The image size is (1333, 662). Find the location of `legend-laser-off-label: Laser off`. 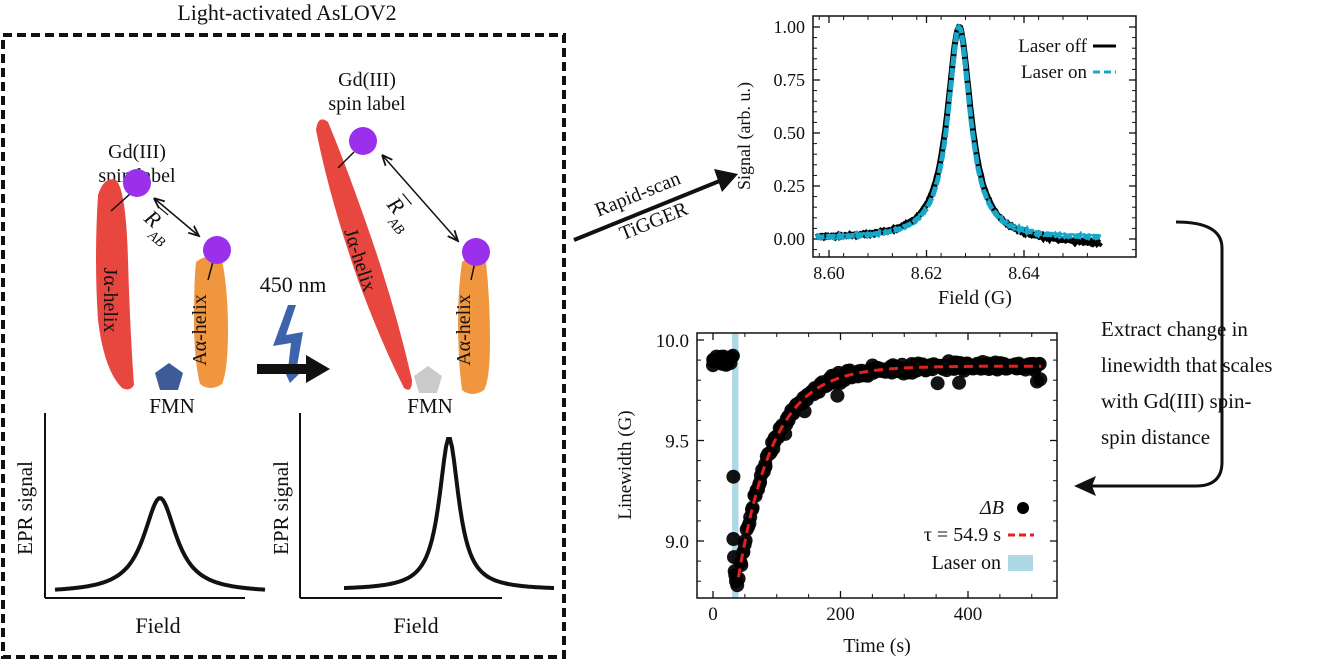

legend-laser-off-label: Laser off is located at coordinates (1052, 46).